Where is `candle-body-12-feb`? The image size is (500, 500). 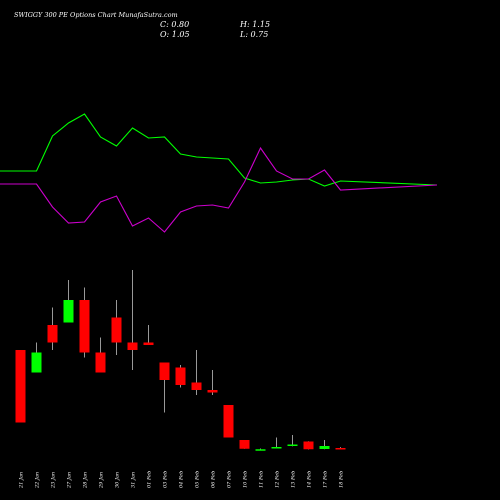 candle-body-12-feb is located at coordinates (276, 448).